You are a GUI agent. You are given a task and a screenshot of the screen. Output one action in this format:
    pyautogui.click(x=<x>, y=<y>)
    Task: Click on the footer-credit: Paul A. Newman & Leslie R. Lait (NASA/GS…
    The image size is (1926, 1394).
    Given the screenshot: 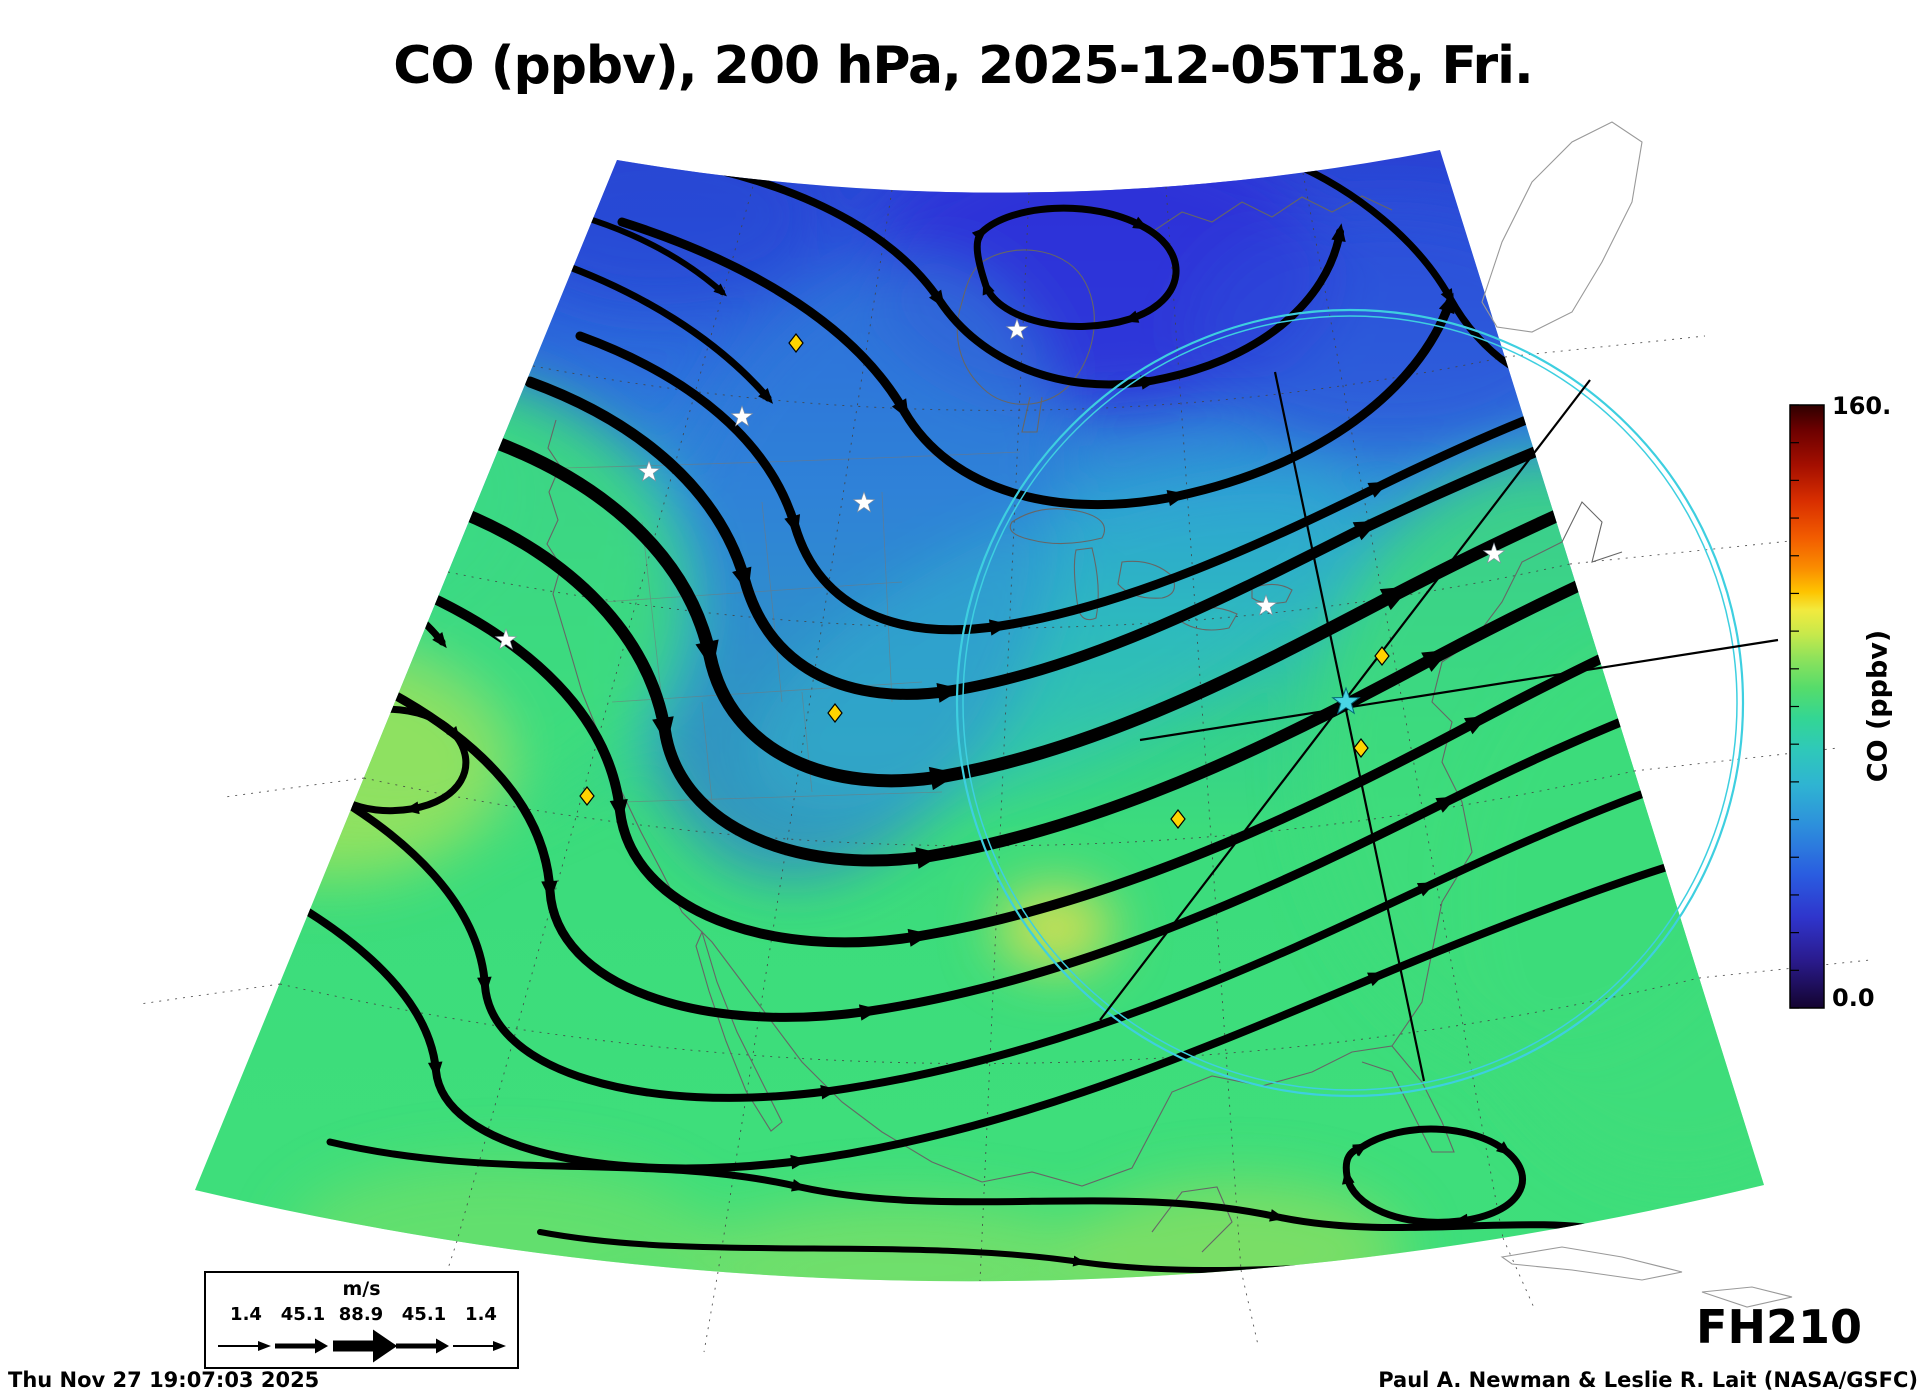 What is the action you would take?
    pyautogui.click(x=1648, y=1380)
    